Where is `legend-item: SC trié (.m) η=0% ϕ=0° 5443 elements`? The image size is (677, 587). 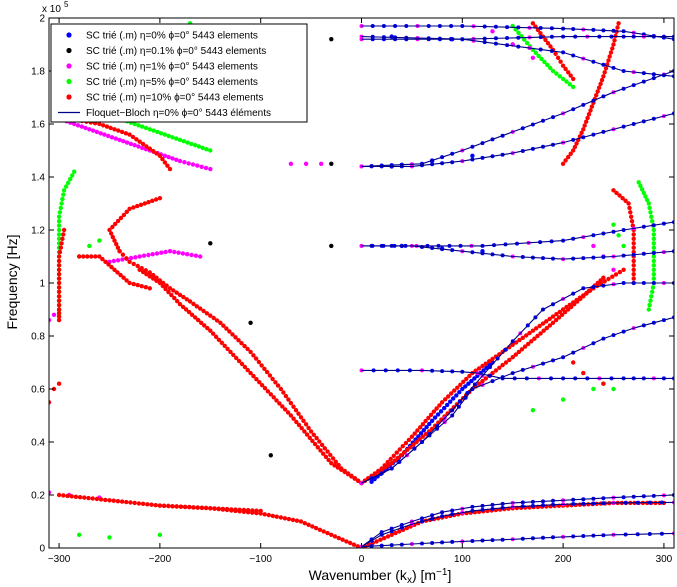 legend-item: SC trié (.m) η=0% ϕ=0° 5443 elements is located at coordinates (162, 36).